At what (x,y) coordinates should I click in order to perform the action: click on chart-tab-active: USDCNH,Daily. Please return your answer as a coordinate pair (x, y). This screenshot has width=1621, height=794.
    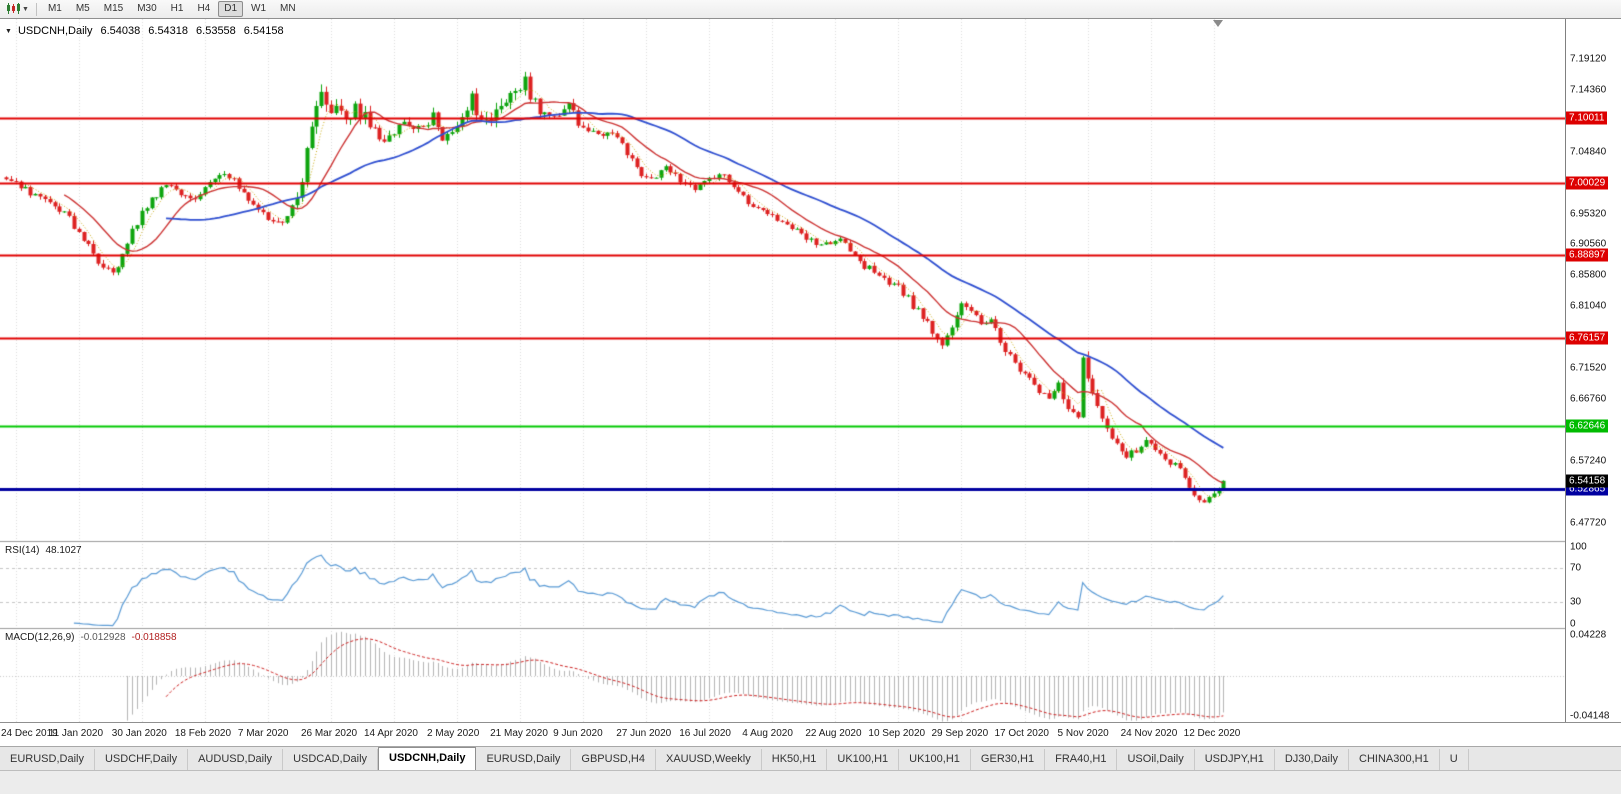
    Looking at the image, I should click on (427, 758).